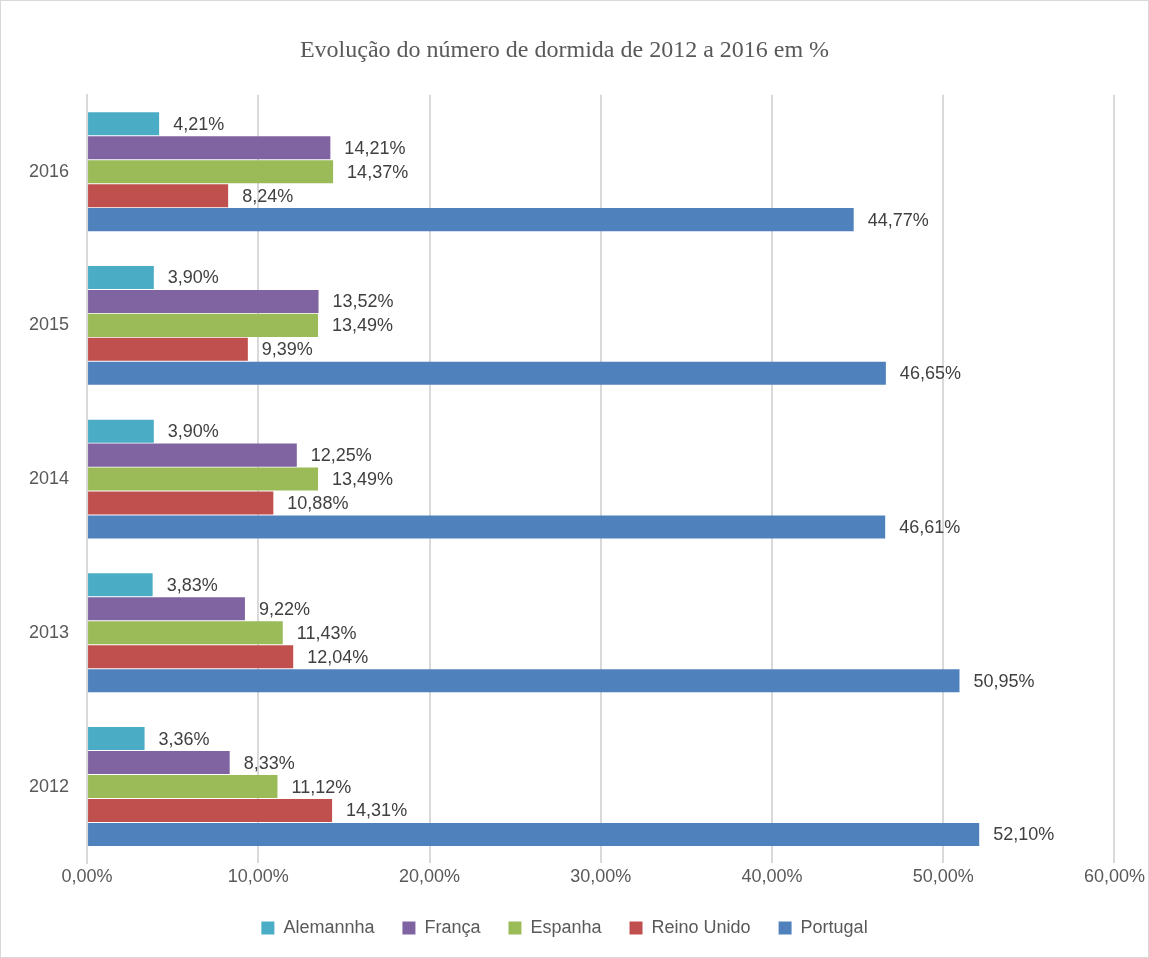  What do you see at coordinates (326, 632) in the screenshot?
I see `data-label: 11,43%` at bounding box center [326, 632].